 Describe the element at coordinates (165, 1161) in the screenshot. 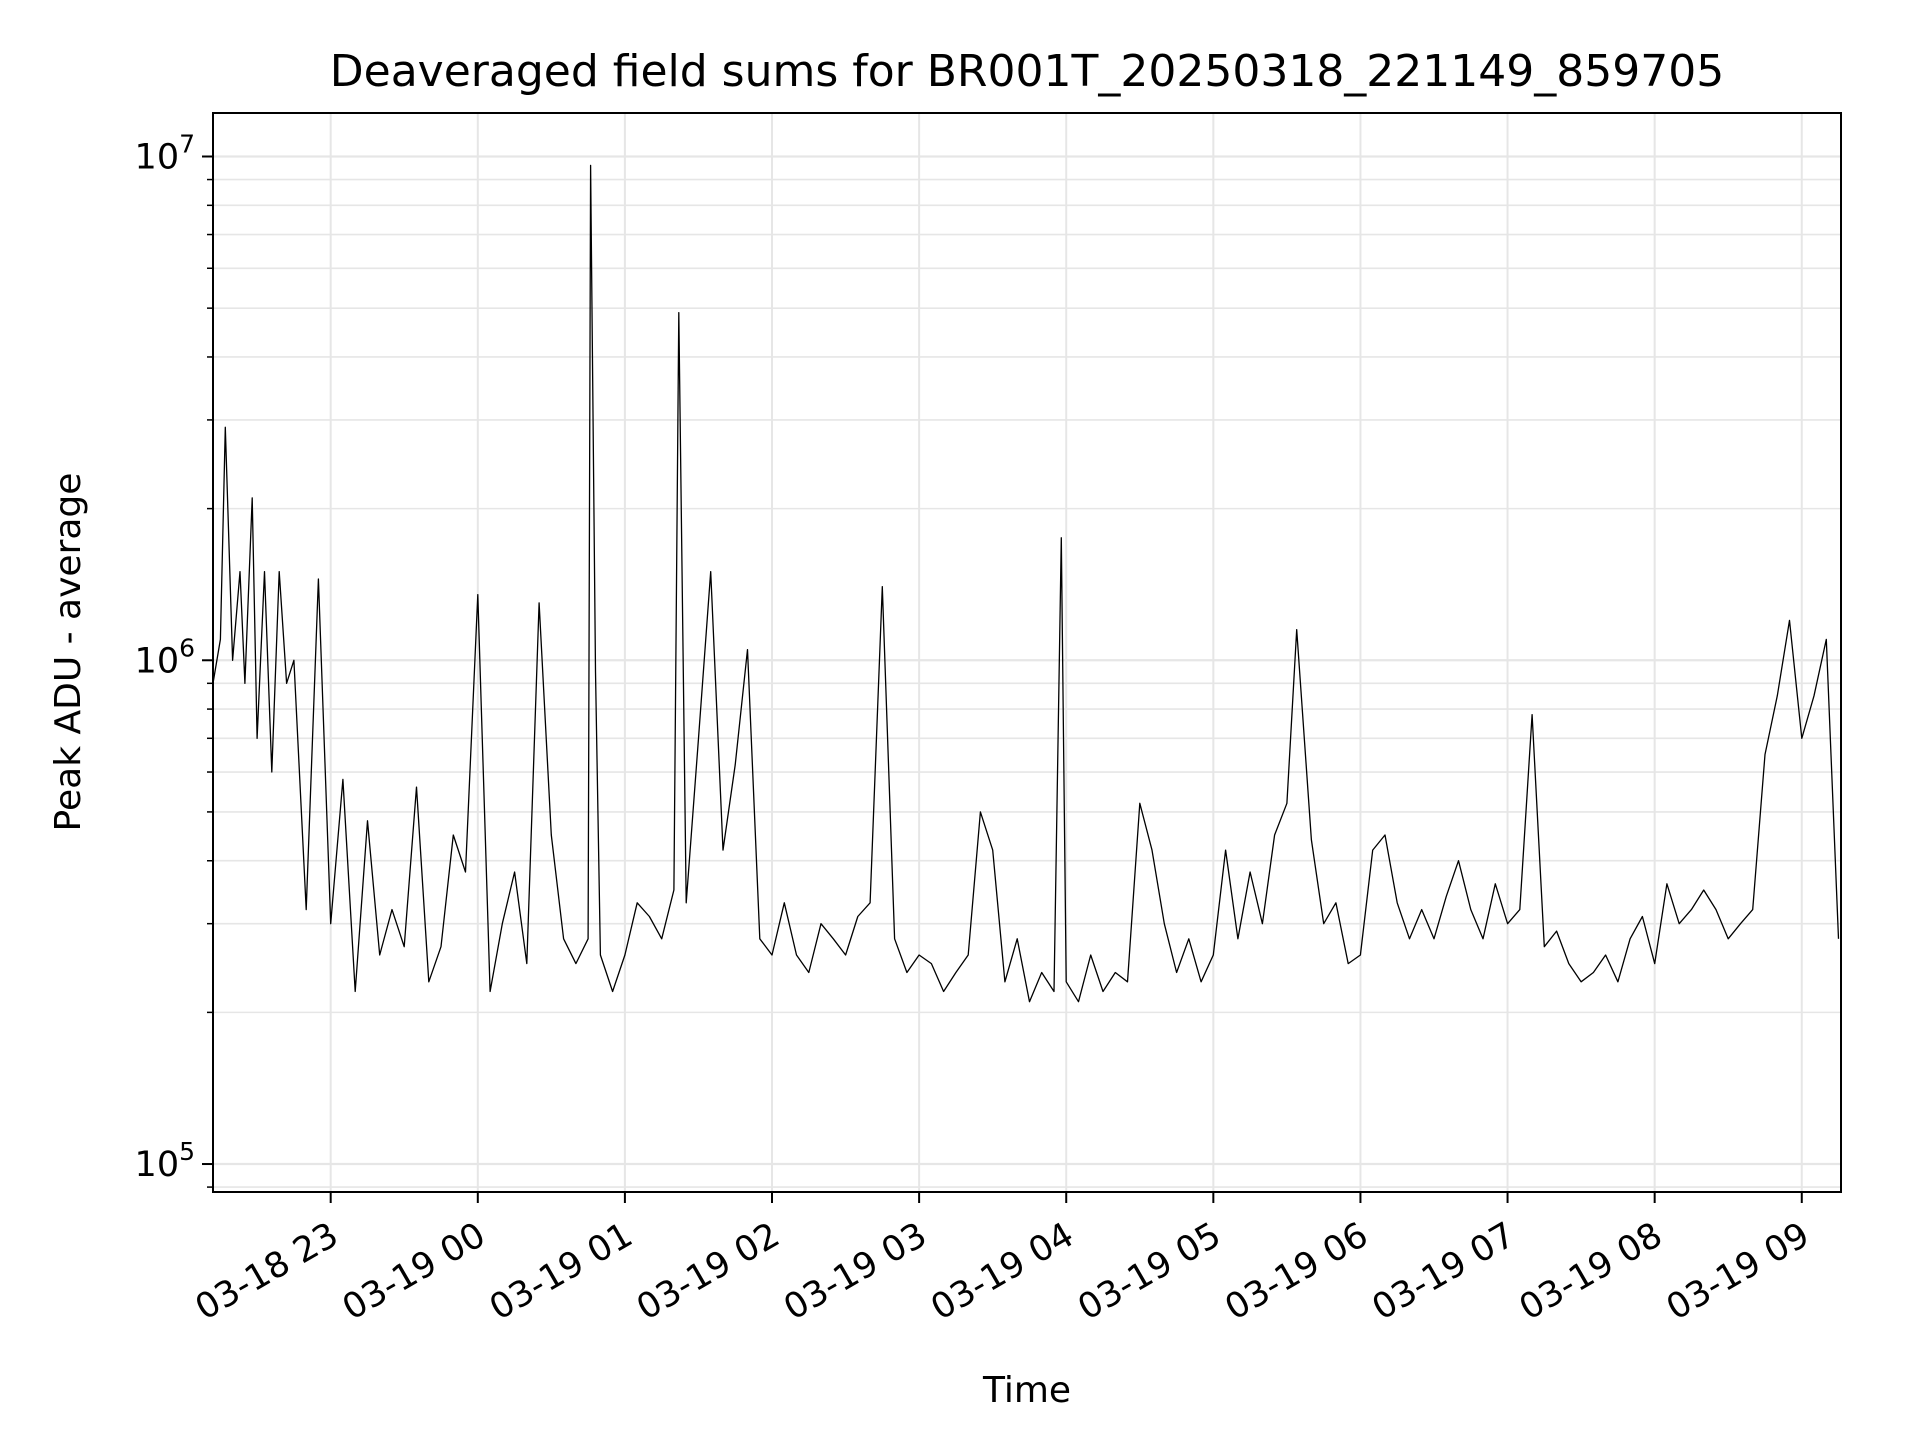

I see `y-tick-label: 10⁵` at that location.